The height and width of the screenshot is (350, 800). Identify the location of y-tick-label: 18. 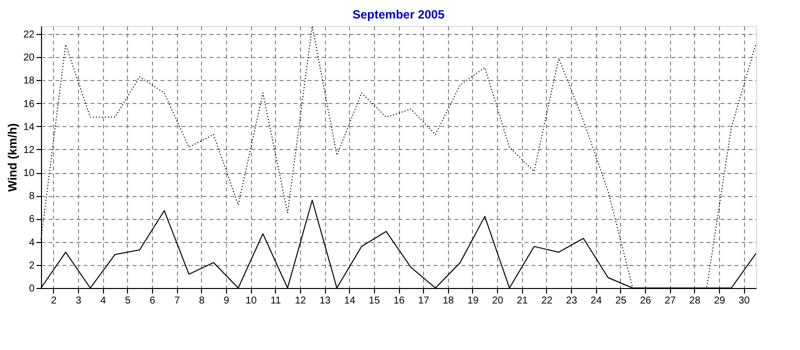
(29, 81).